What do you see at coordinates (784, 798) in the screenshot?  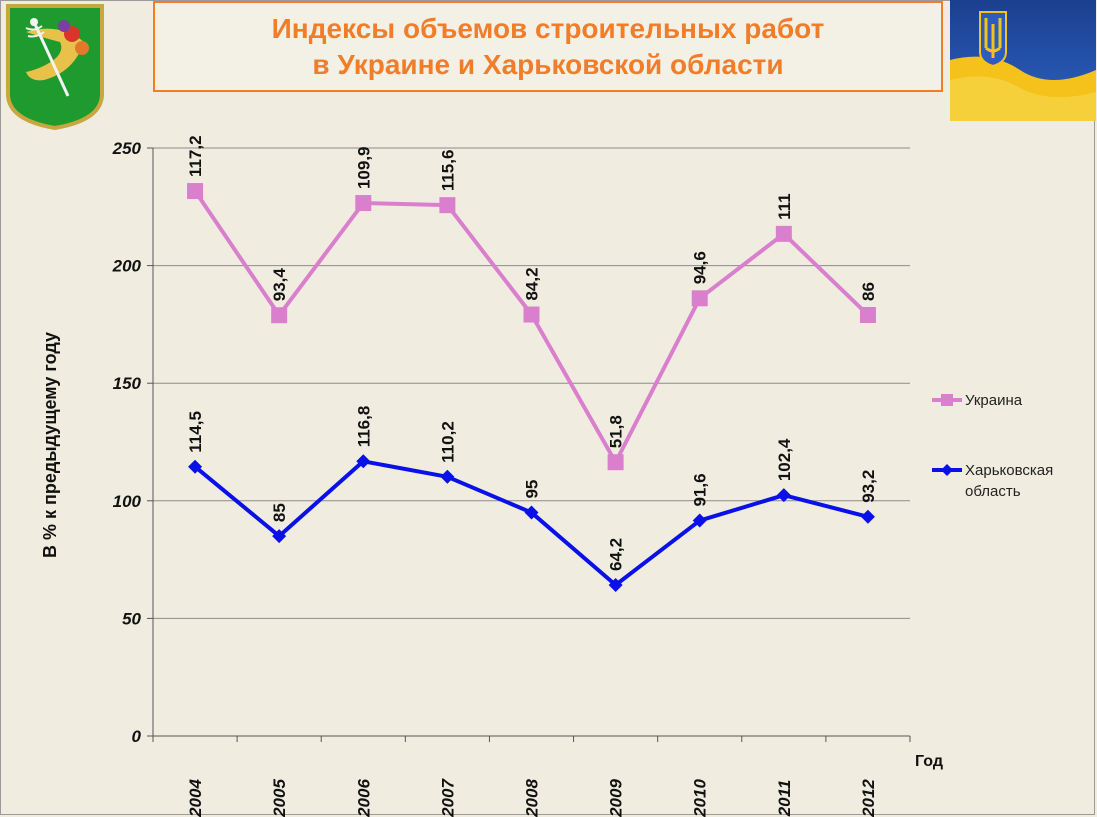 I see `x-tick-label: 2011` at bounding box center [784, 798].